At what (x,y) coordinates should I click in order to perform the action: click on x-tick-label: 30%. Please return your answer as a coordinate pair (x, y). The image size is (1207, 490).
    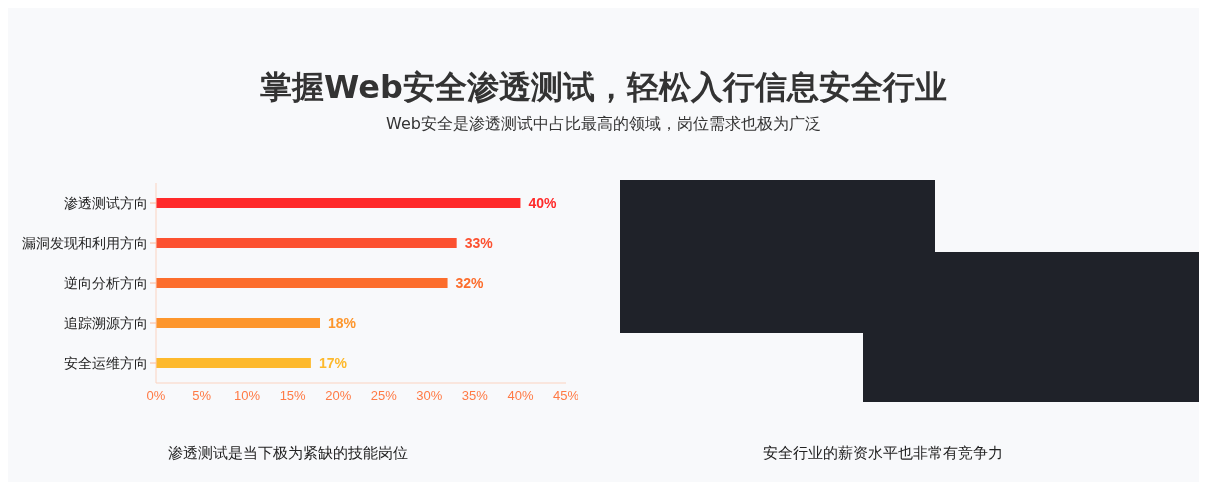
    Looking at the image, I should click on (429, 396).